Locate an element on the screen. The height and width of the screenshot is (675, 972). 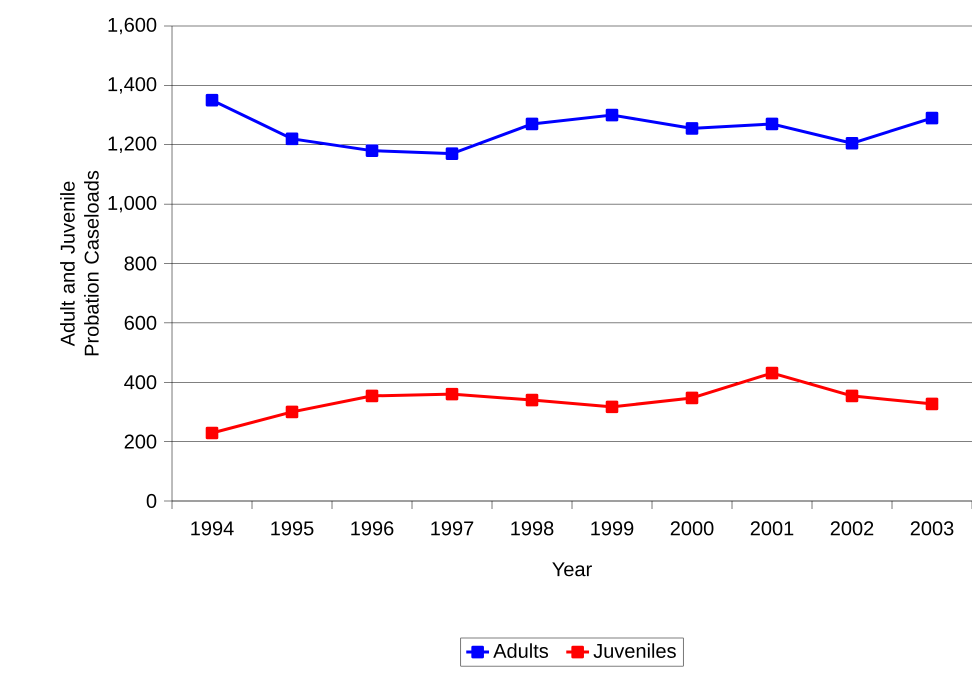
x-tick-label: 2002 is located at coordinates (852, 528).